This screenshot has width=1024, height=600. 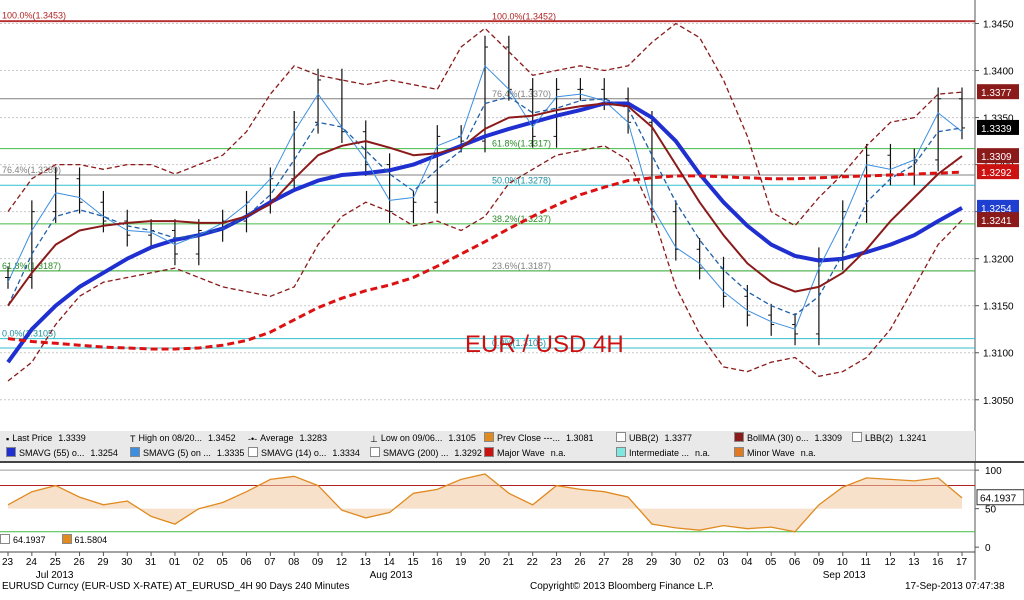 I want to click on date-tick-label: 17, so click(x=962, y=562).